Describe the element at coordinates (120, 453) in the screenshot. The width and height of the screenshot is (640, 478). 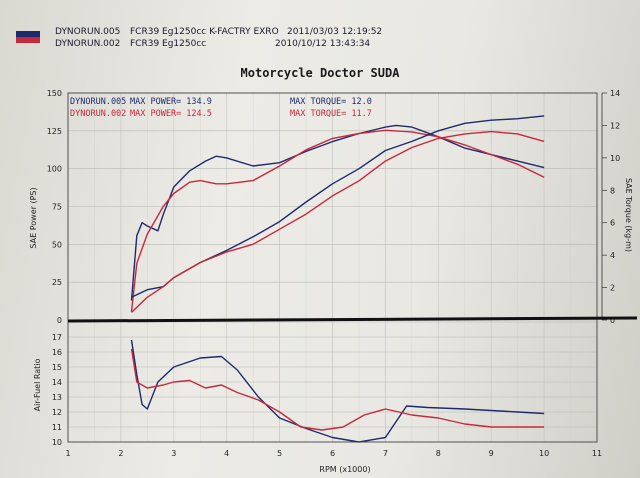
I see `x-tick-label: 2` at that location.